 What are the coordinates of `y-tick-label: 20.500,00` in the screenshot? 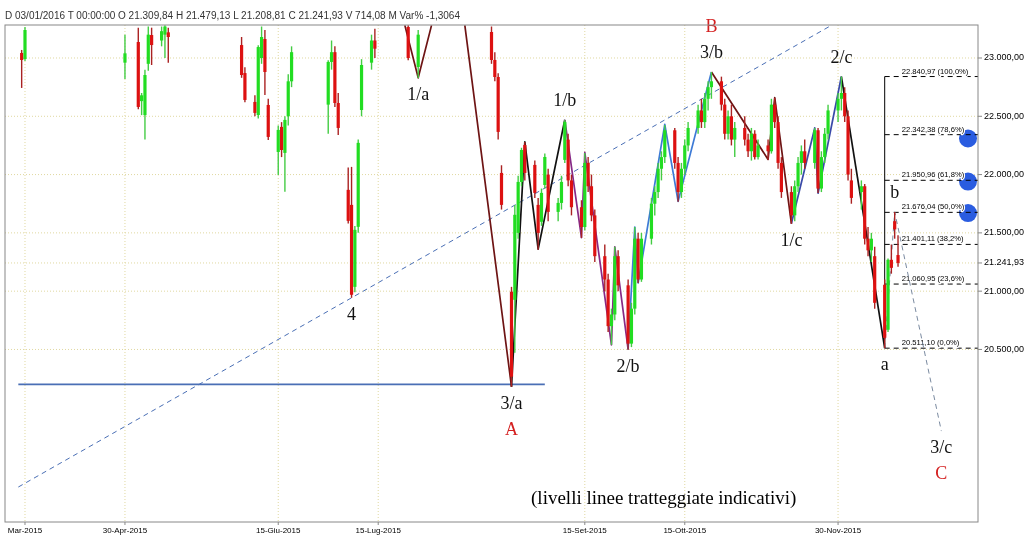 It's located at (1004, 348).